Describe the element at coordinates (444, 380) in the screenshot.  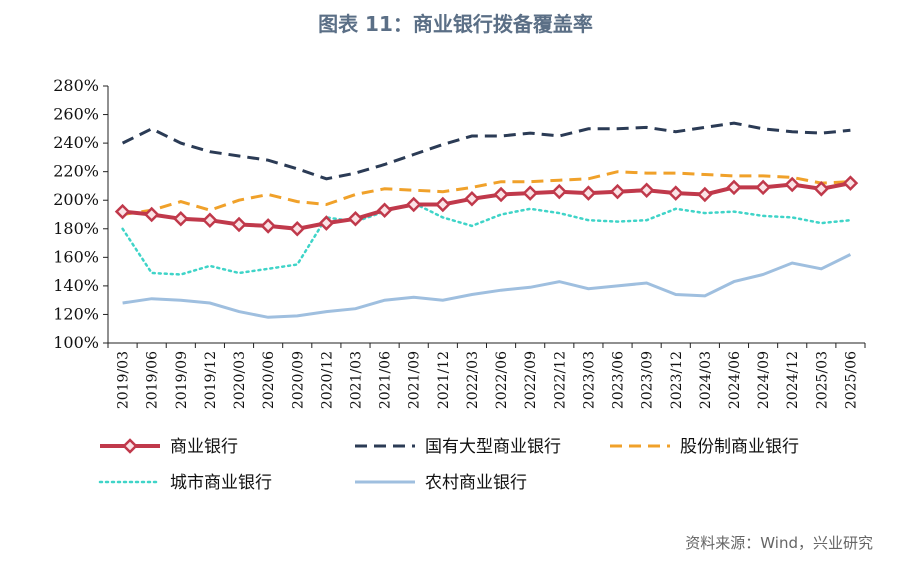
I see `x-tick-label: 2021/12` at that location.